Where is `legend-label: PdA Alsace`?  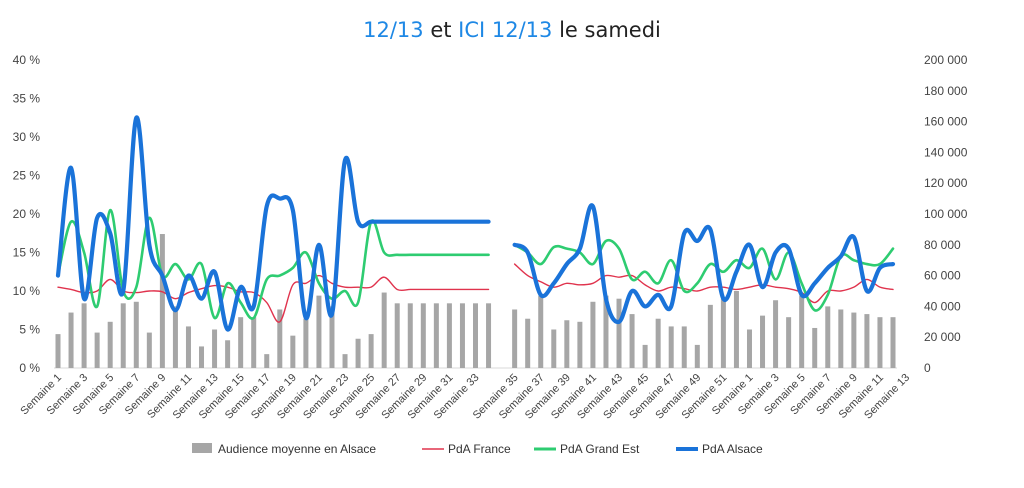
legend-label: PdA Alsace is located at coordinates (732, 449).